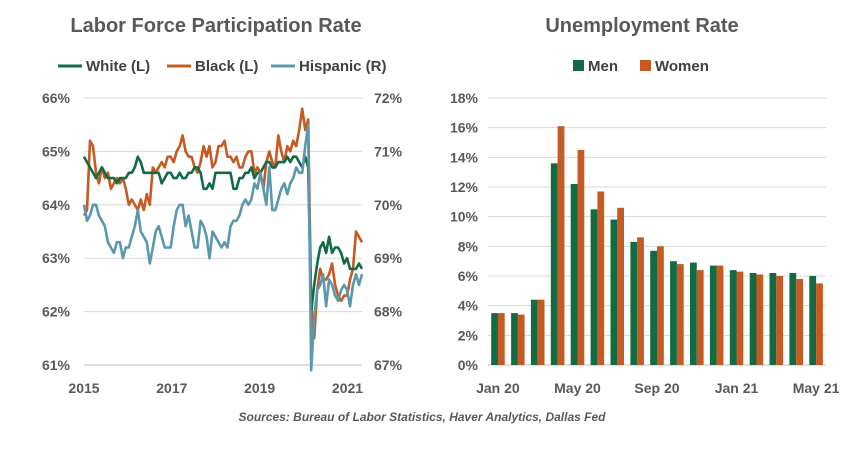 This screenshot has width=861, height=451. What do you see at coordinates (641, 26) in the screenshot?
I see `right-chart-title: Unemployment Rate` at bounding box center [641, 26].